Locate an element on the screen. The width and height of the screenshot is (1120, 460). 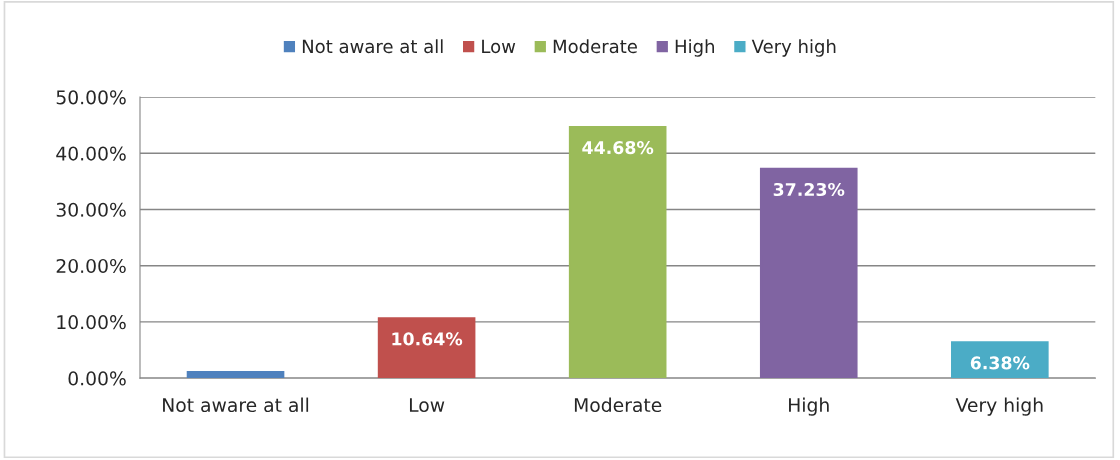
y-tick-label: 20.00% is located at coordinates (91, 266).